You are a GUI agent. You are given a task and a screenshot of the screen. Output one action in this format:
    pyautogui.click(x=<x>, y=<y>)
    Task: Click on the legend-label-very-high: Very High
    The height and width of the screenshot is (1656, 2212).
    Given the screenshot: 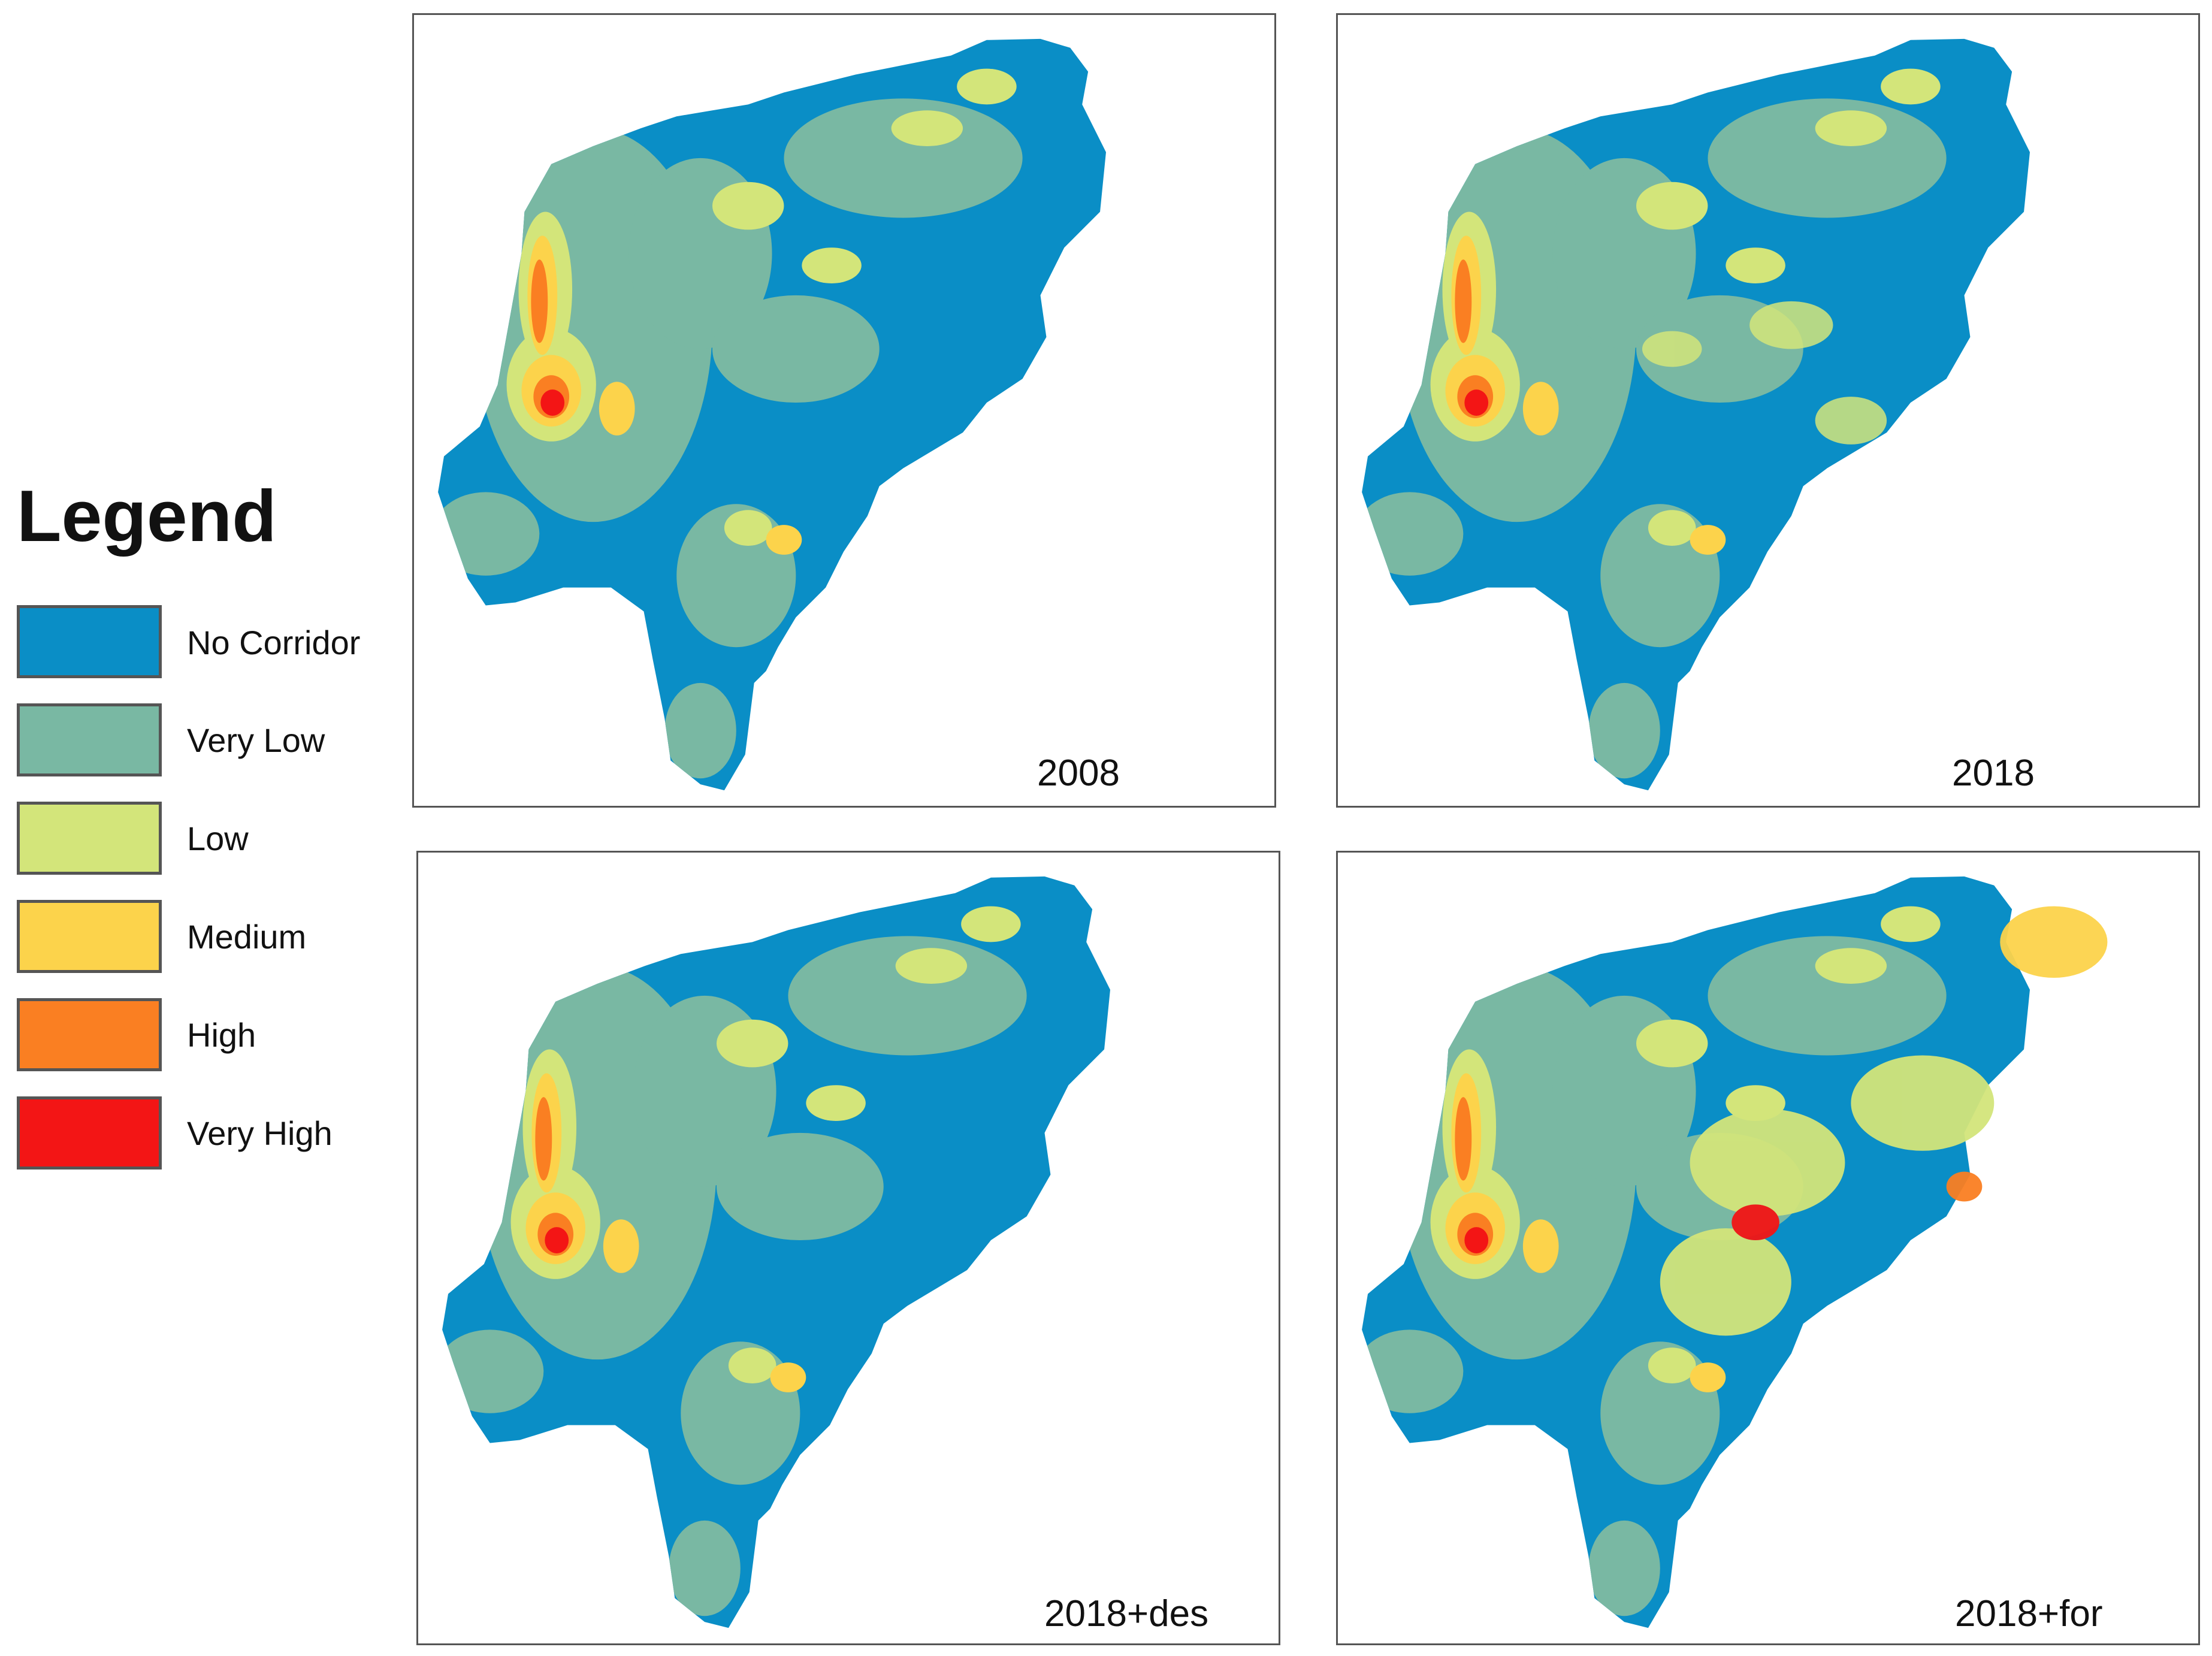 What is the action you would take?
    pyautogui.click(x=260, y=1133)
    